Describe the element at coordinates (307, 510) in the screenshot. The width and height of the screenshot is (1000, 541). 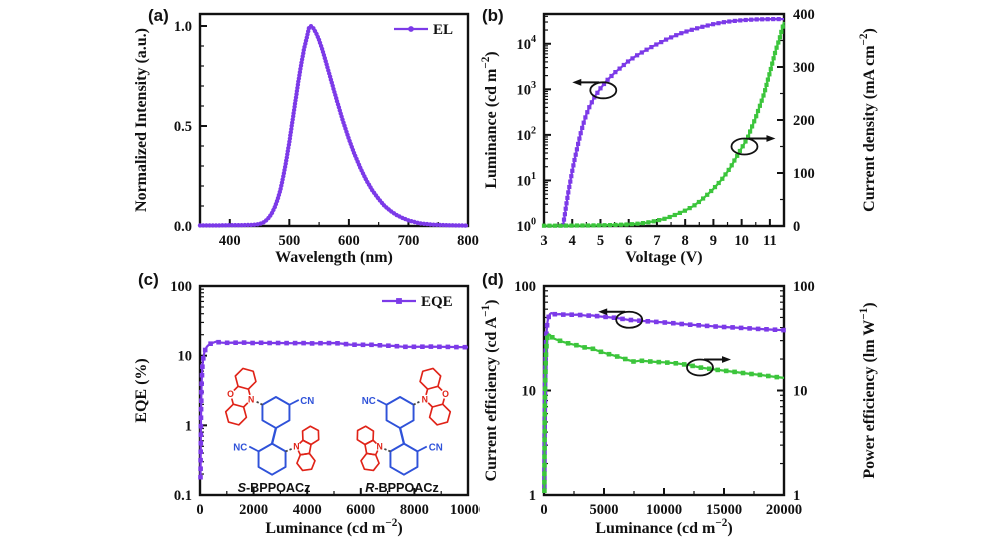
I see `svg-text: 4000` at that location.